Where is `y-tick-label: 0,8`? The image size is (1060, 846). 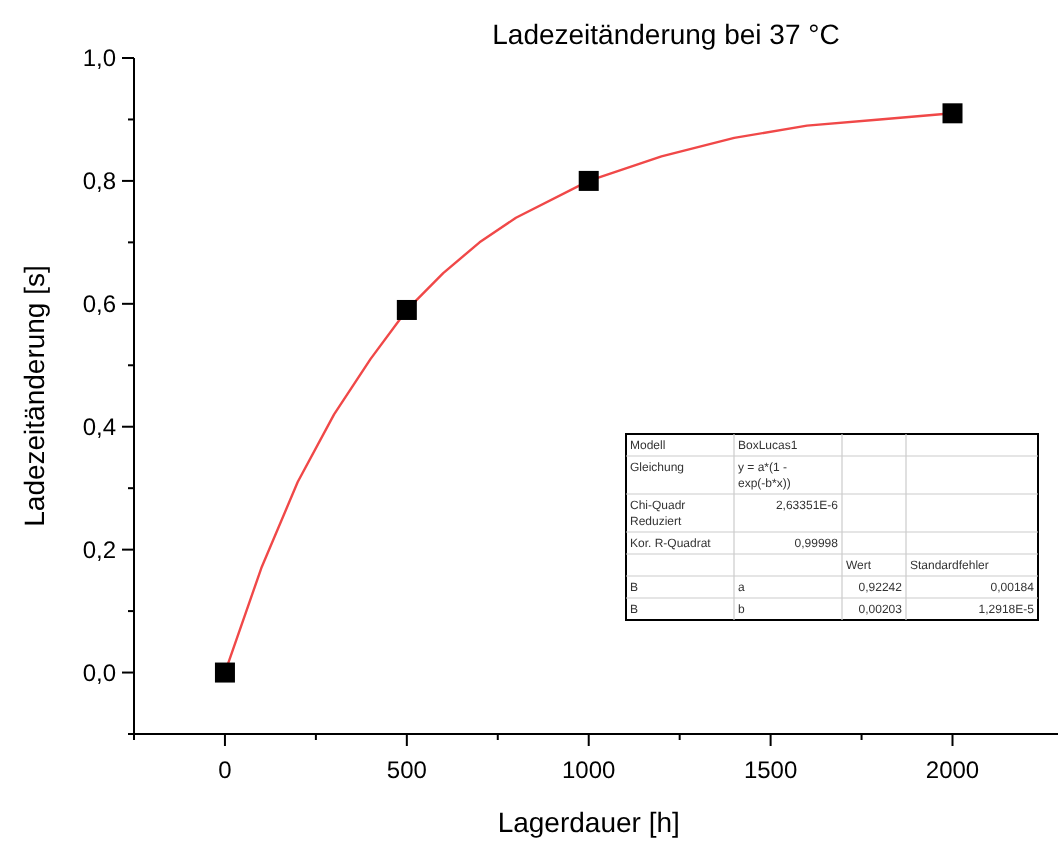
y-tick-label: 0,8 is located at coordinates (99, 181).